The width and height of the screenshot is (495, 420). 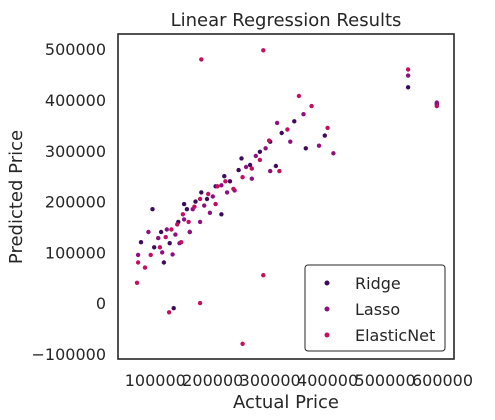 I want to click on y-tick-label: −100000, so click(x=69, y=354).